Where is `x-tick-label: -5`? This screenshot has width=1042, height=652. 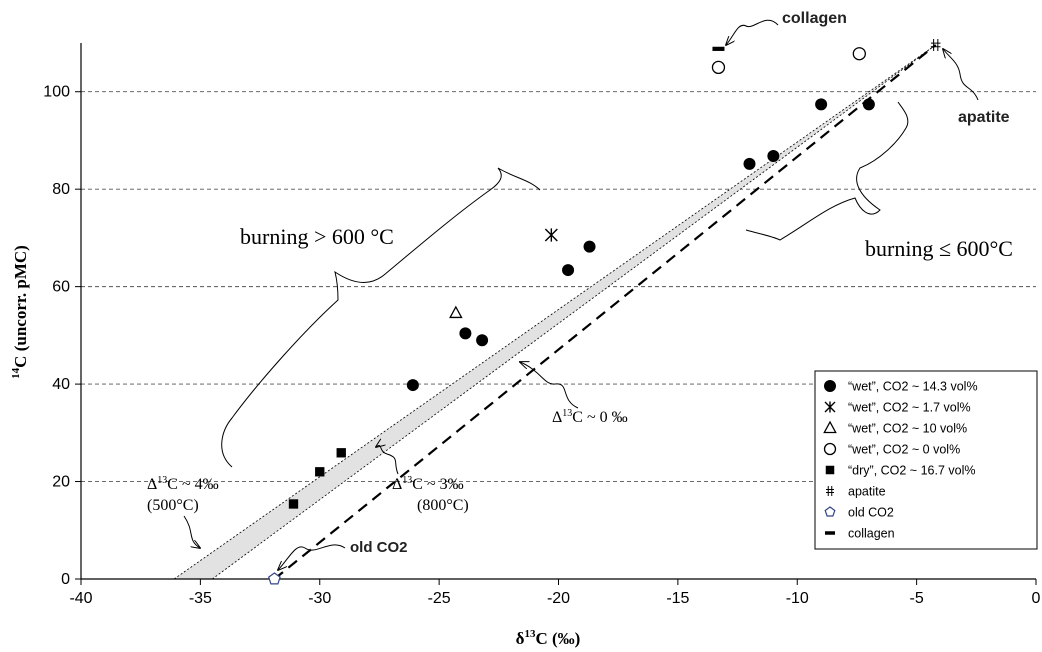 x-tick-label: -5 is located at coordinates (917, 598).